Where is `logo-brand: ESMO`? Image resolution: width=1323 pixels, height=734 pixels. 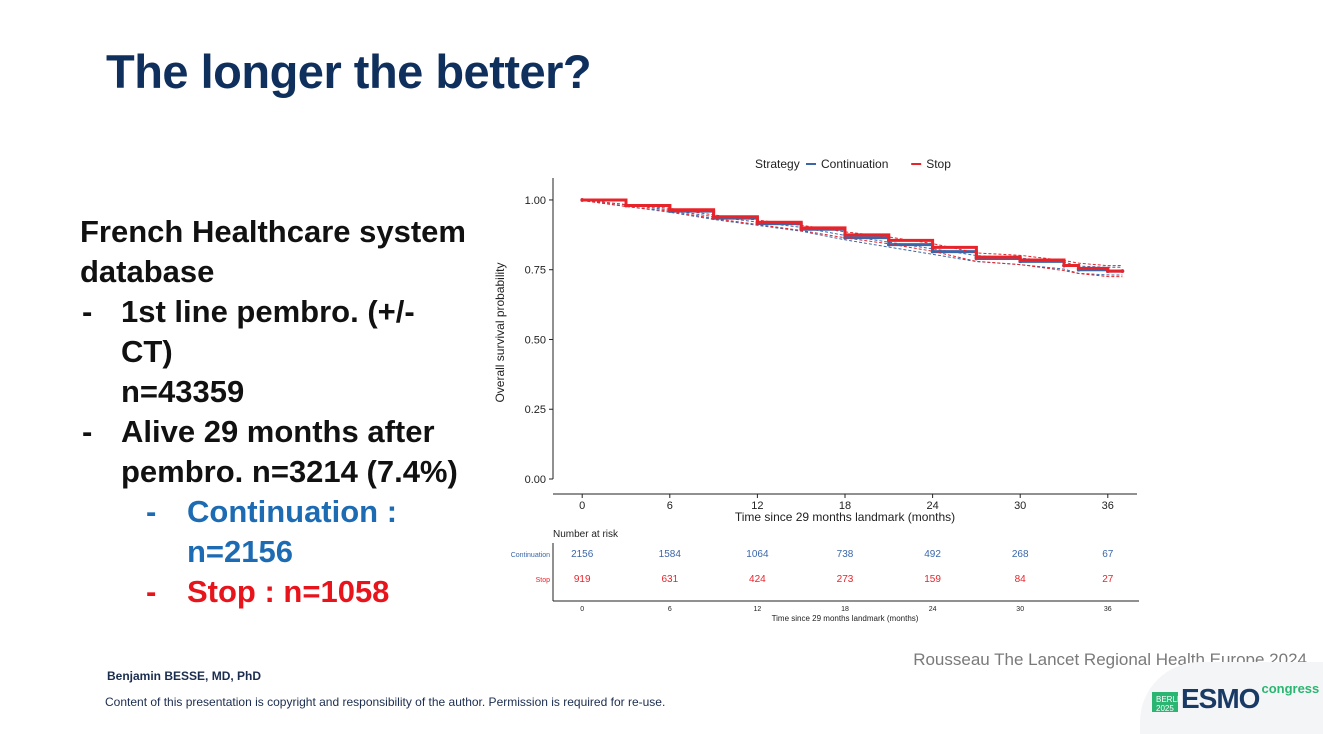 logo-brand: ESMO is located at coordinates (1220, 698).